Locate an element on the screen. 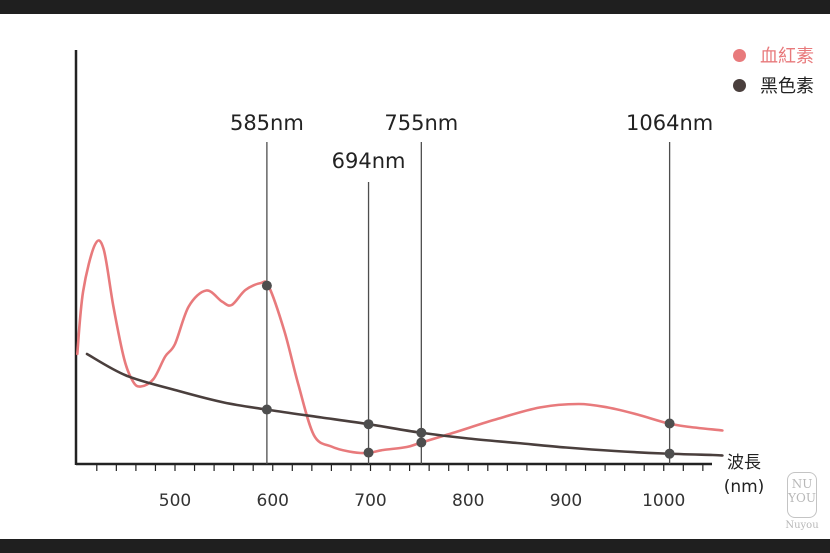 Image resolution: width=830 pixels, height=553 pixels. watermark-mark: NU YOU is located at coordinates (802, 495).